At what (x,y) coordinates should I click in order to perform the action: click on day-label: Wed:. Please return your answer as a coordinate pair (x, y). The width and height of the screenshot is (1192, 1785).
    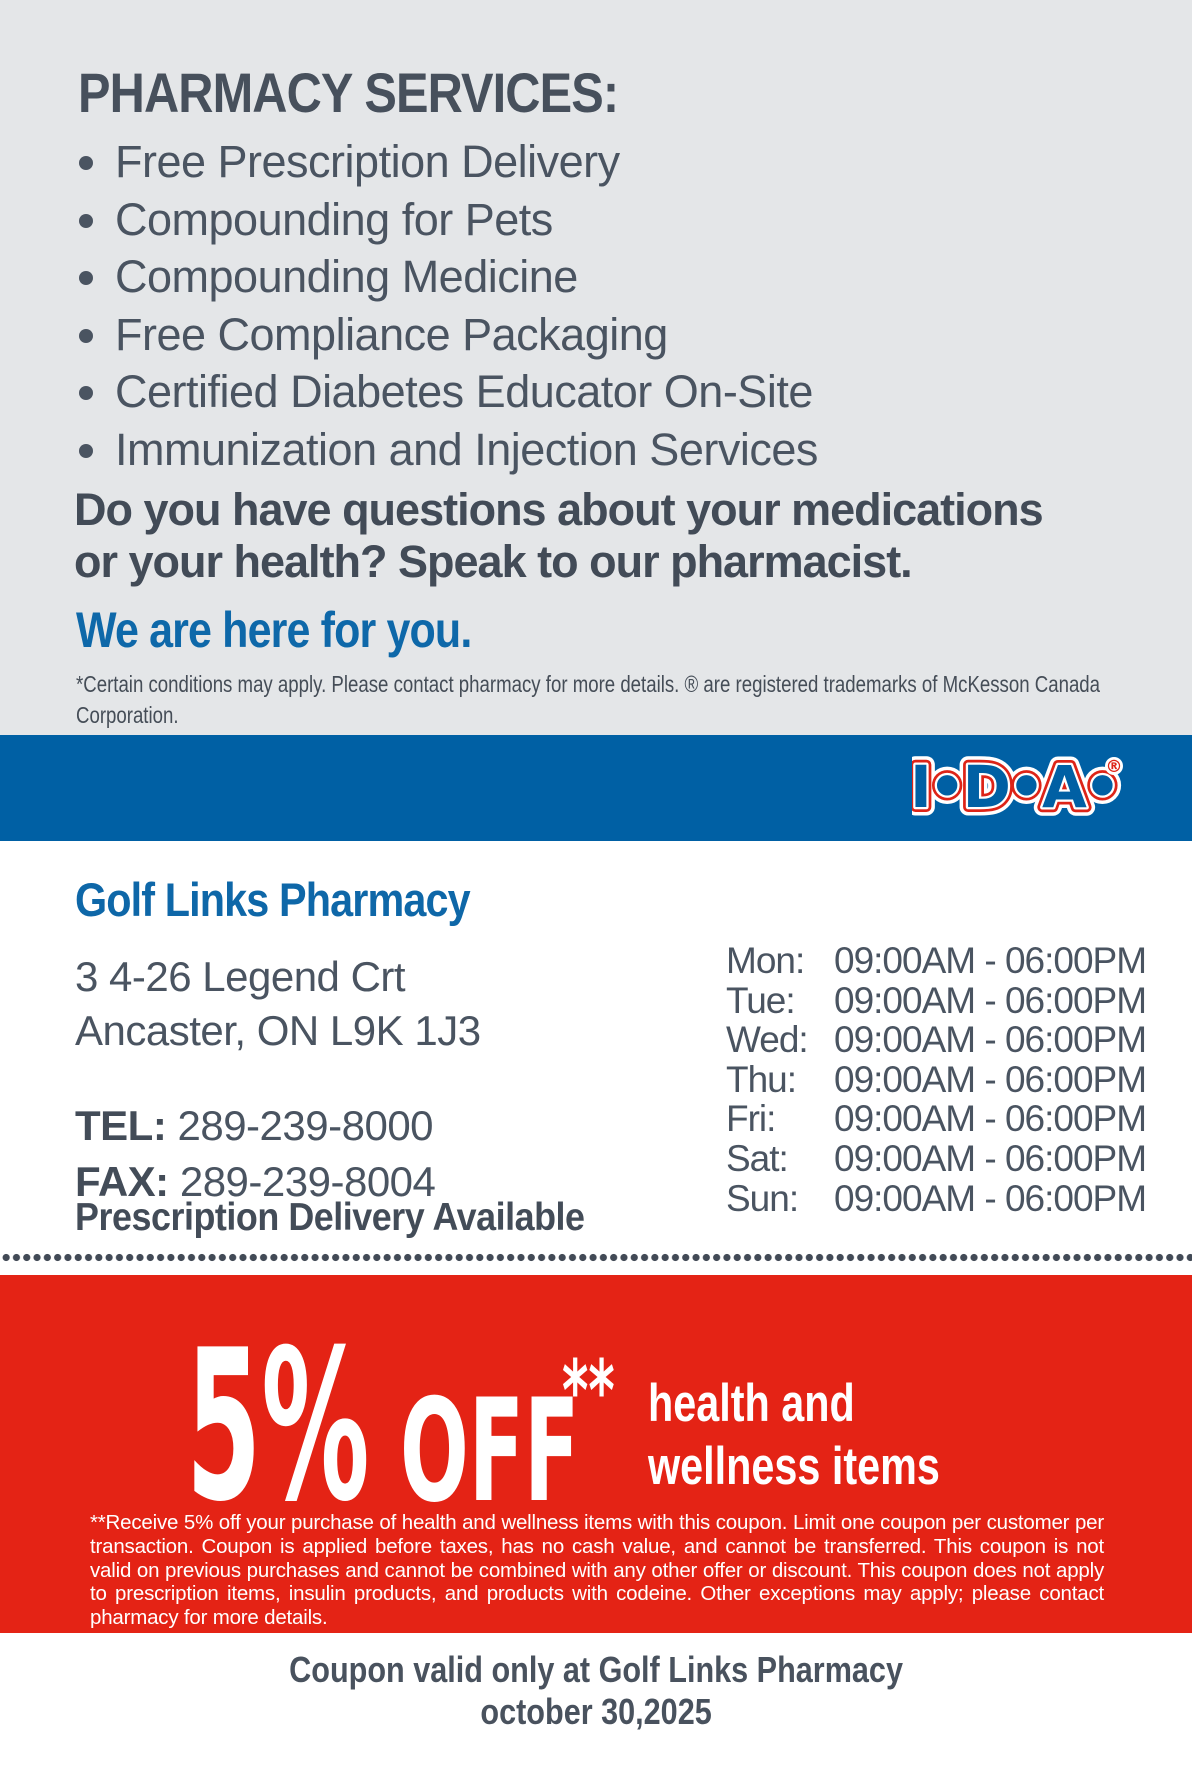
    Looking at the image, I should click on (767, 1040).